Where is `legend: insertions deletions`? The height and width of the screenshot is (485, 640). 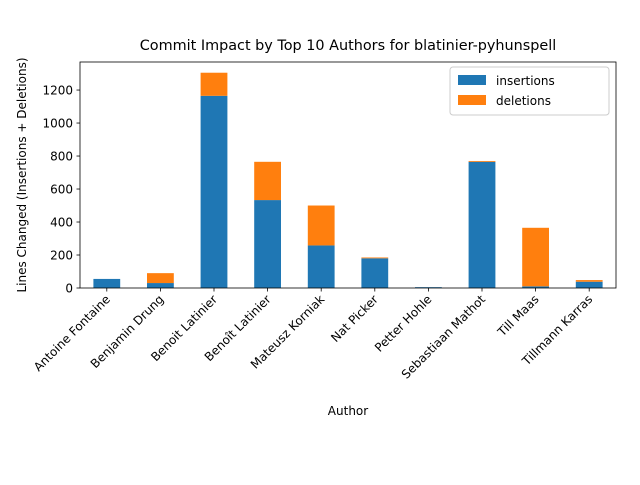
legend: insertions deletions is located at coordinates (529, 91).